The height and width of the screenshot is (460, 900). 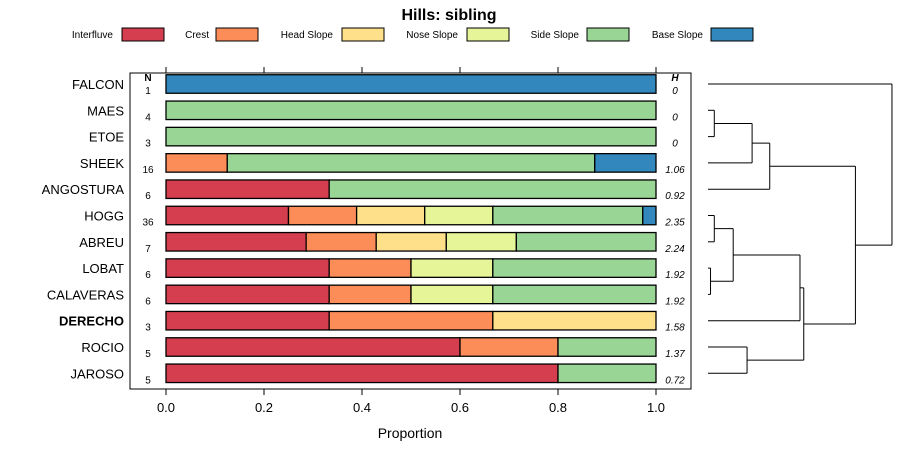 I want to click on legend-label: Base Slope, so click(x=678, y=35).